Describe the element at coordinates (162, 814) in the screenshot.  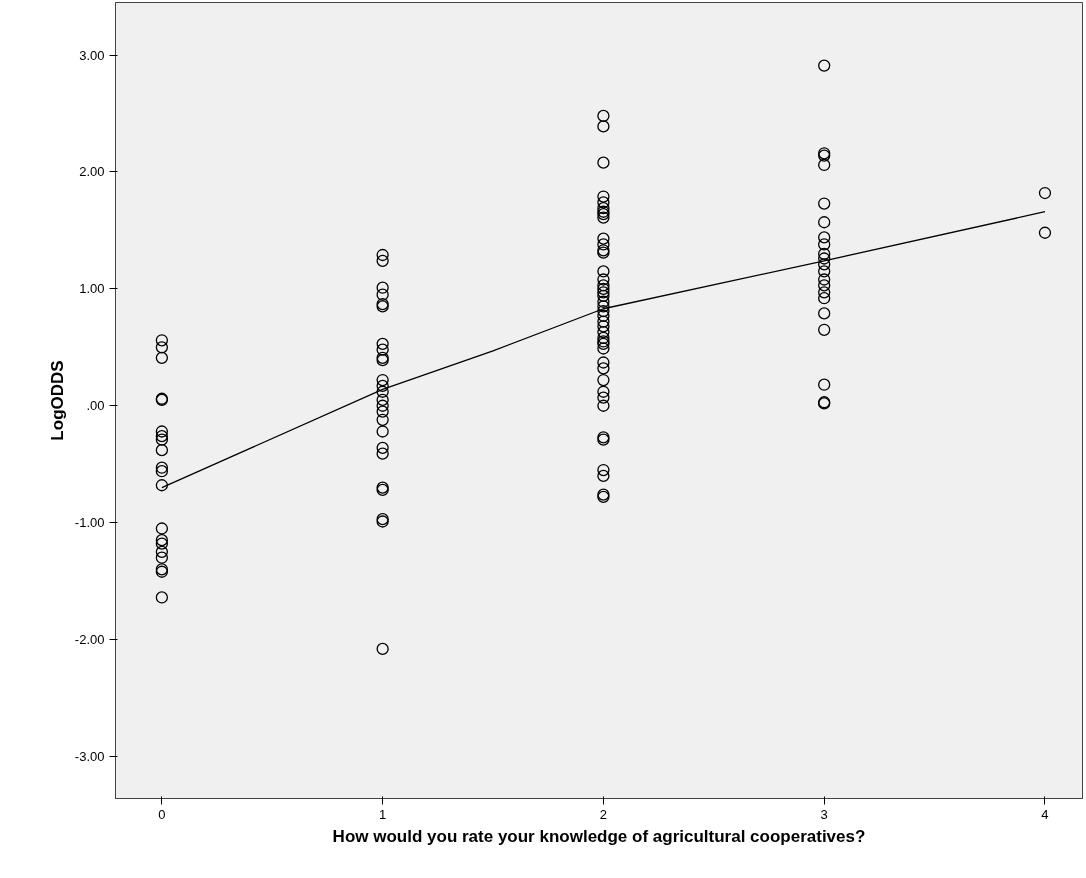
I see `x-tick-label: 0` at that location.